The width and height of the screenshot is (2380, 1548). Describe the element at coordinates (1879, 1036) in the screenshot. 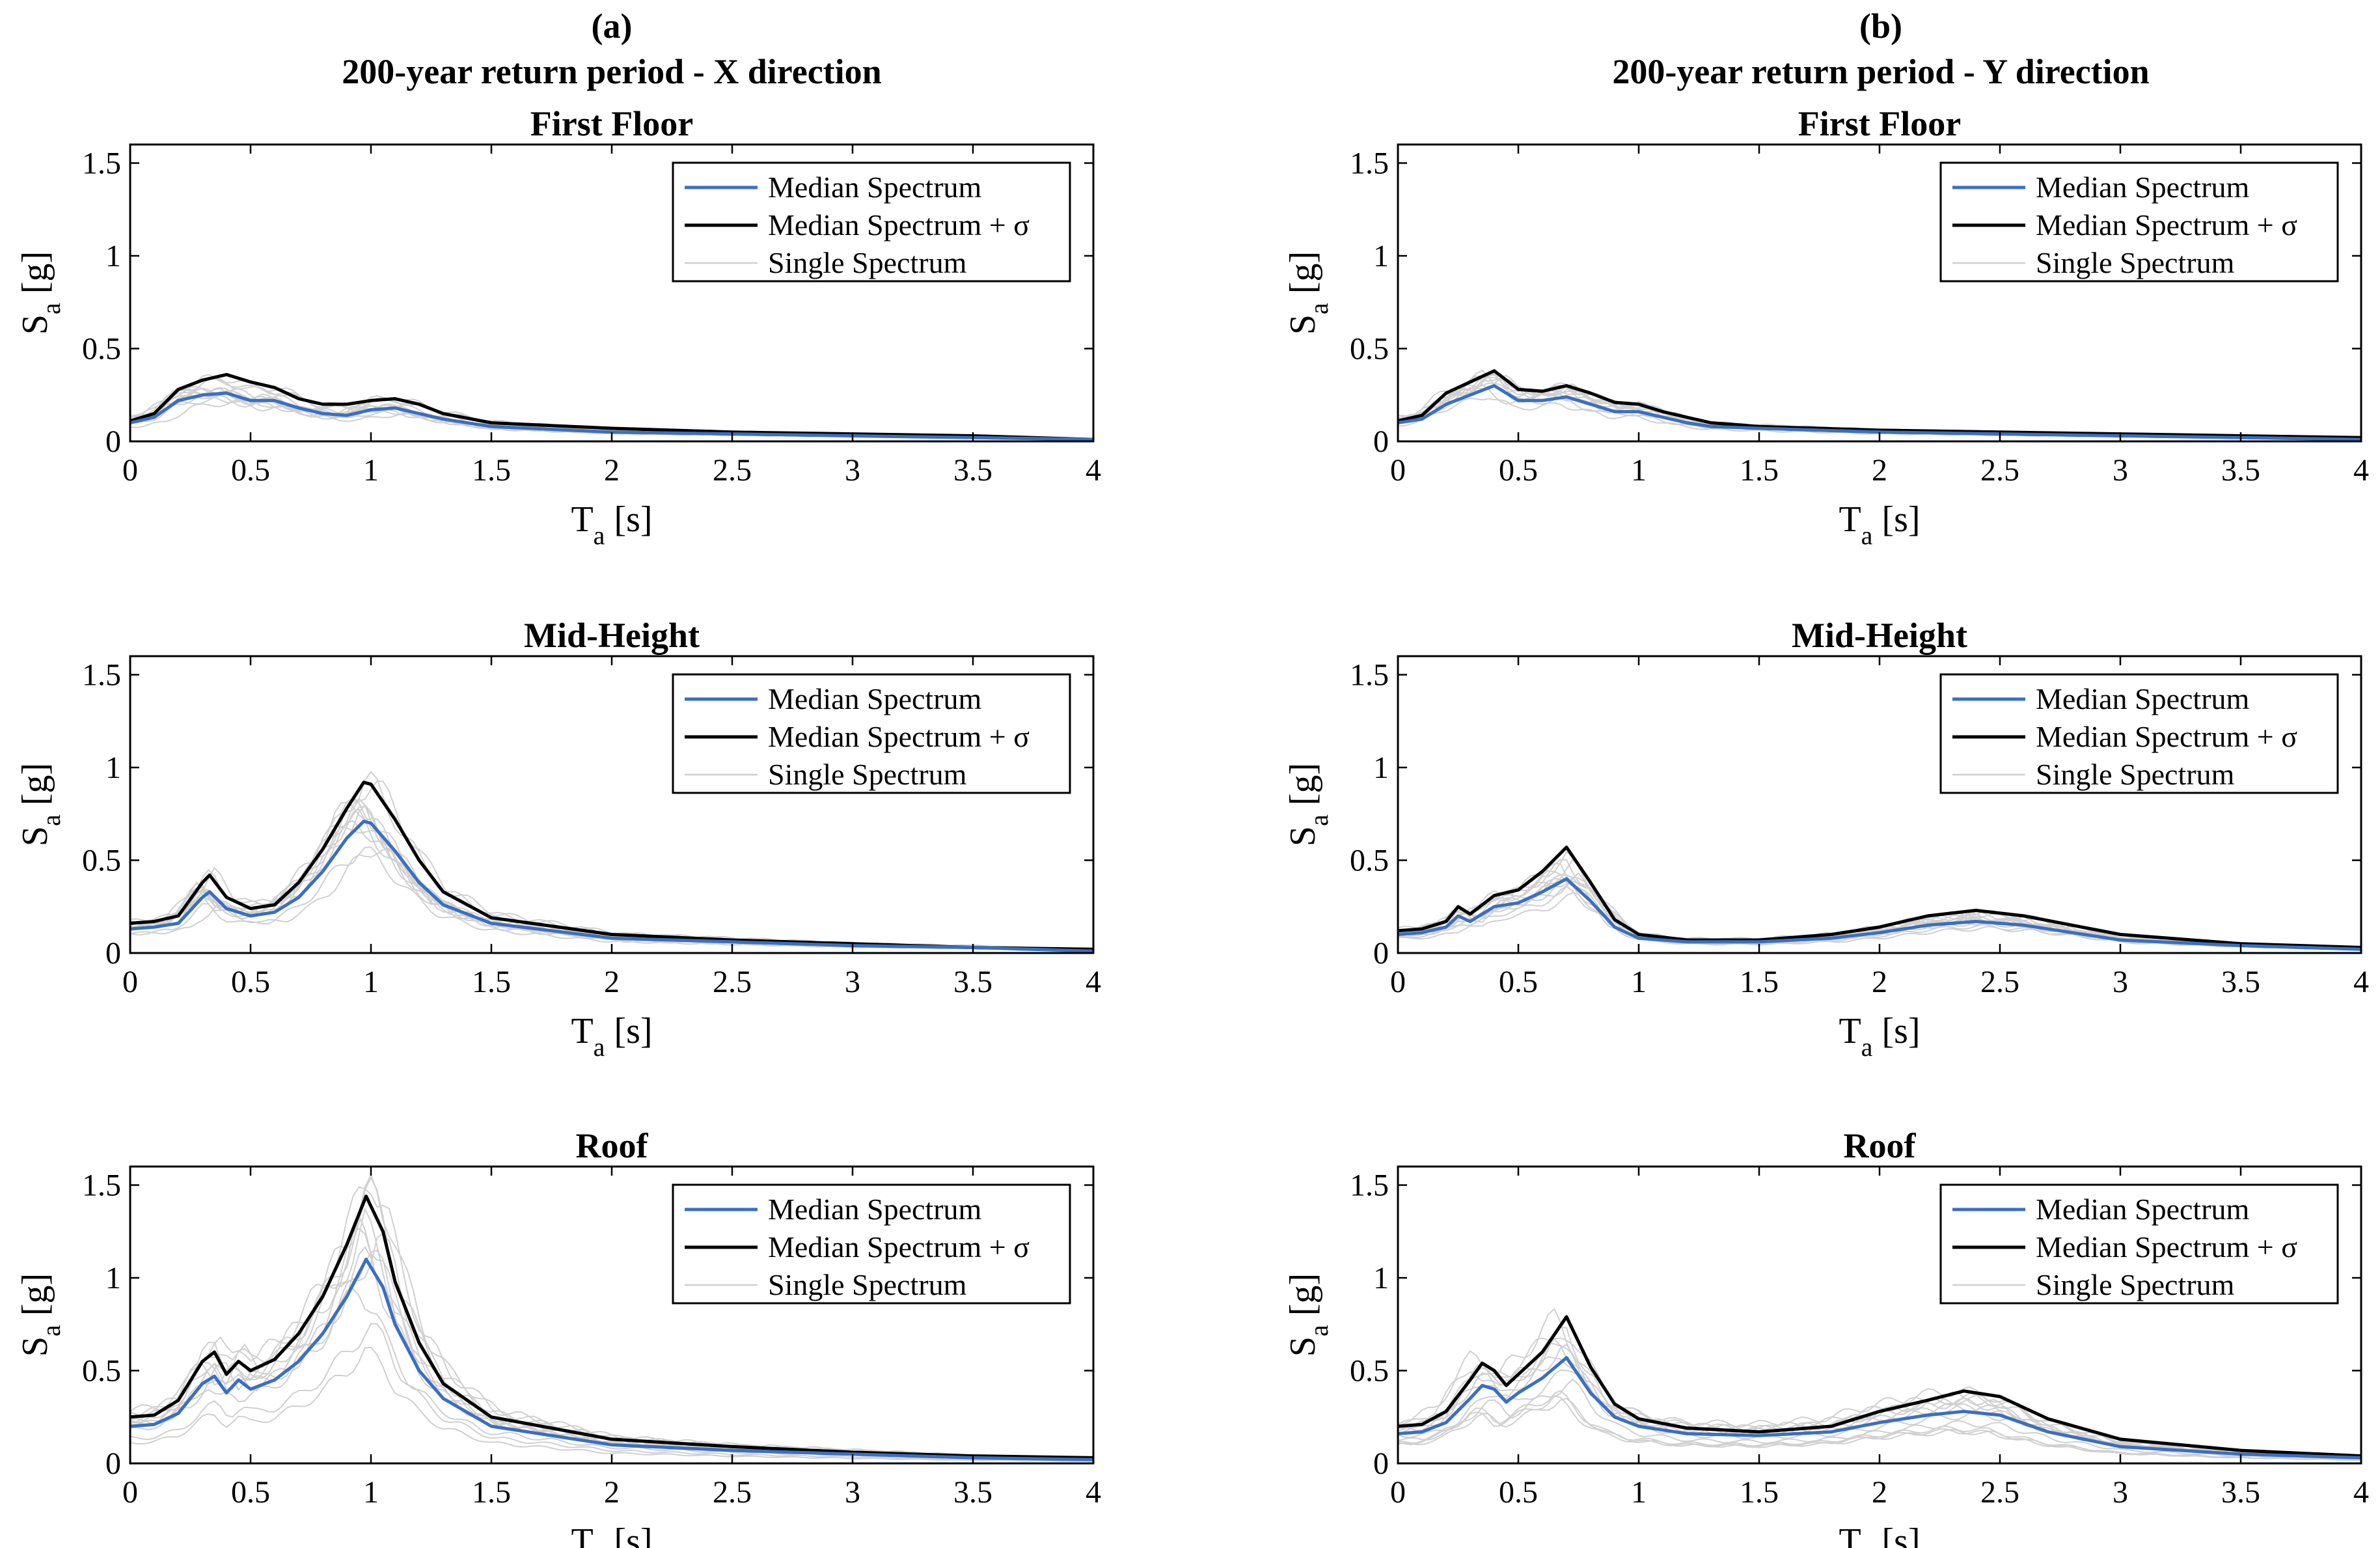

I see `plot-b-2-xlabel: Ta [s]` at that location.